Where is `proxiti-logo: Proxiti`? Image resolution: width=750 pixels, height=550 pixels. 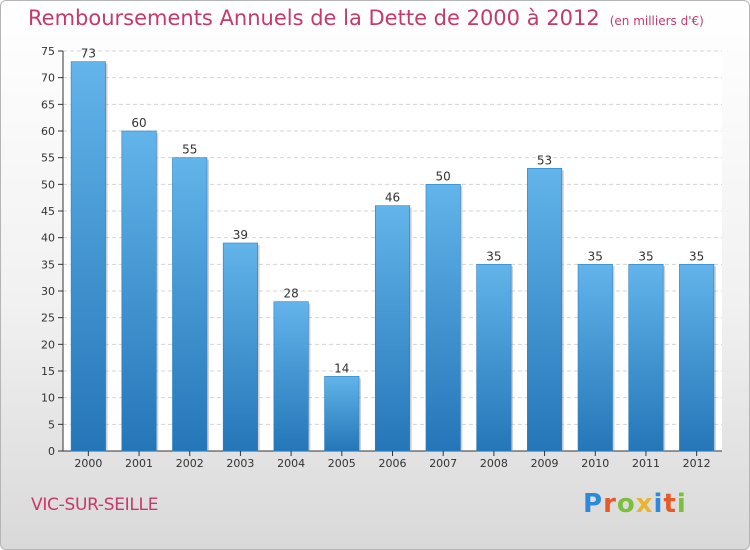
proxiti-logo: Proxiti is located at coordinates (635, 504).